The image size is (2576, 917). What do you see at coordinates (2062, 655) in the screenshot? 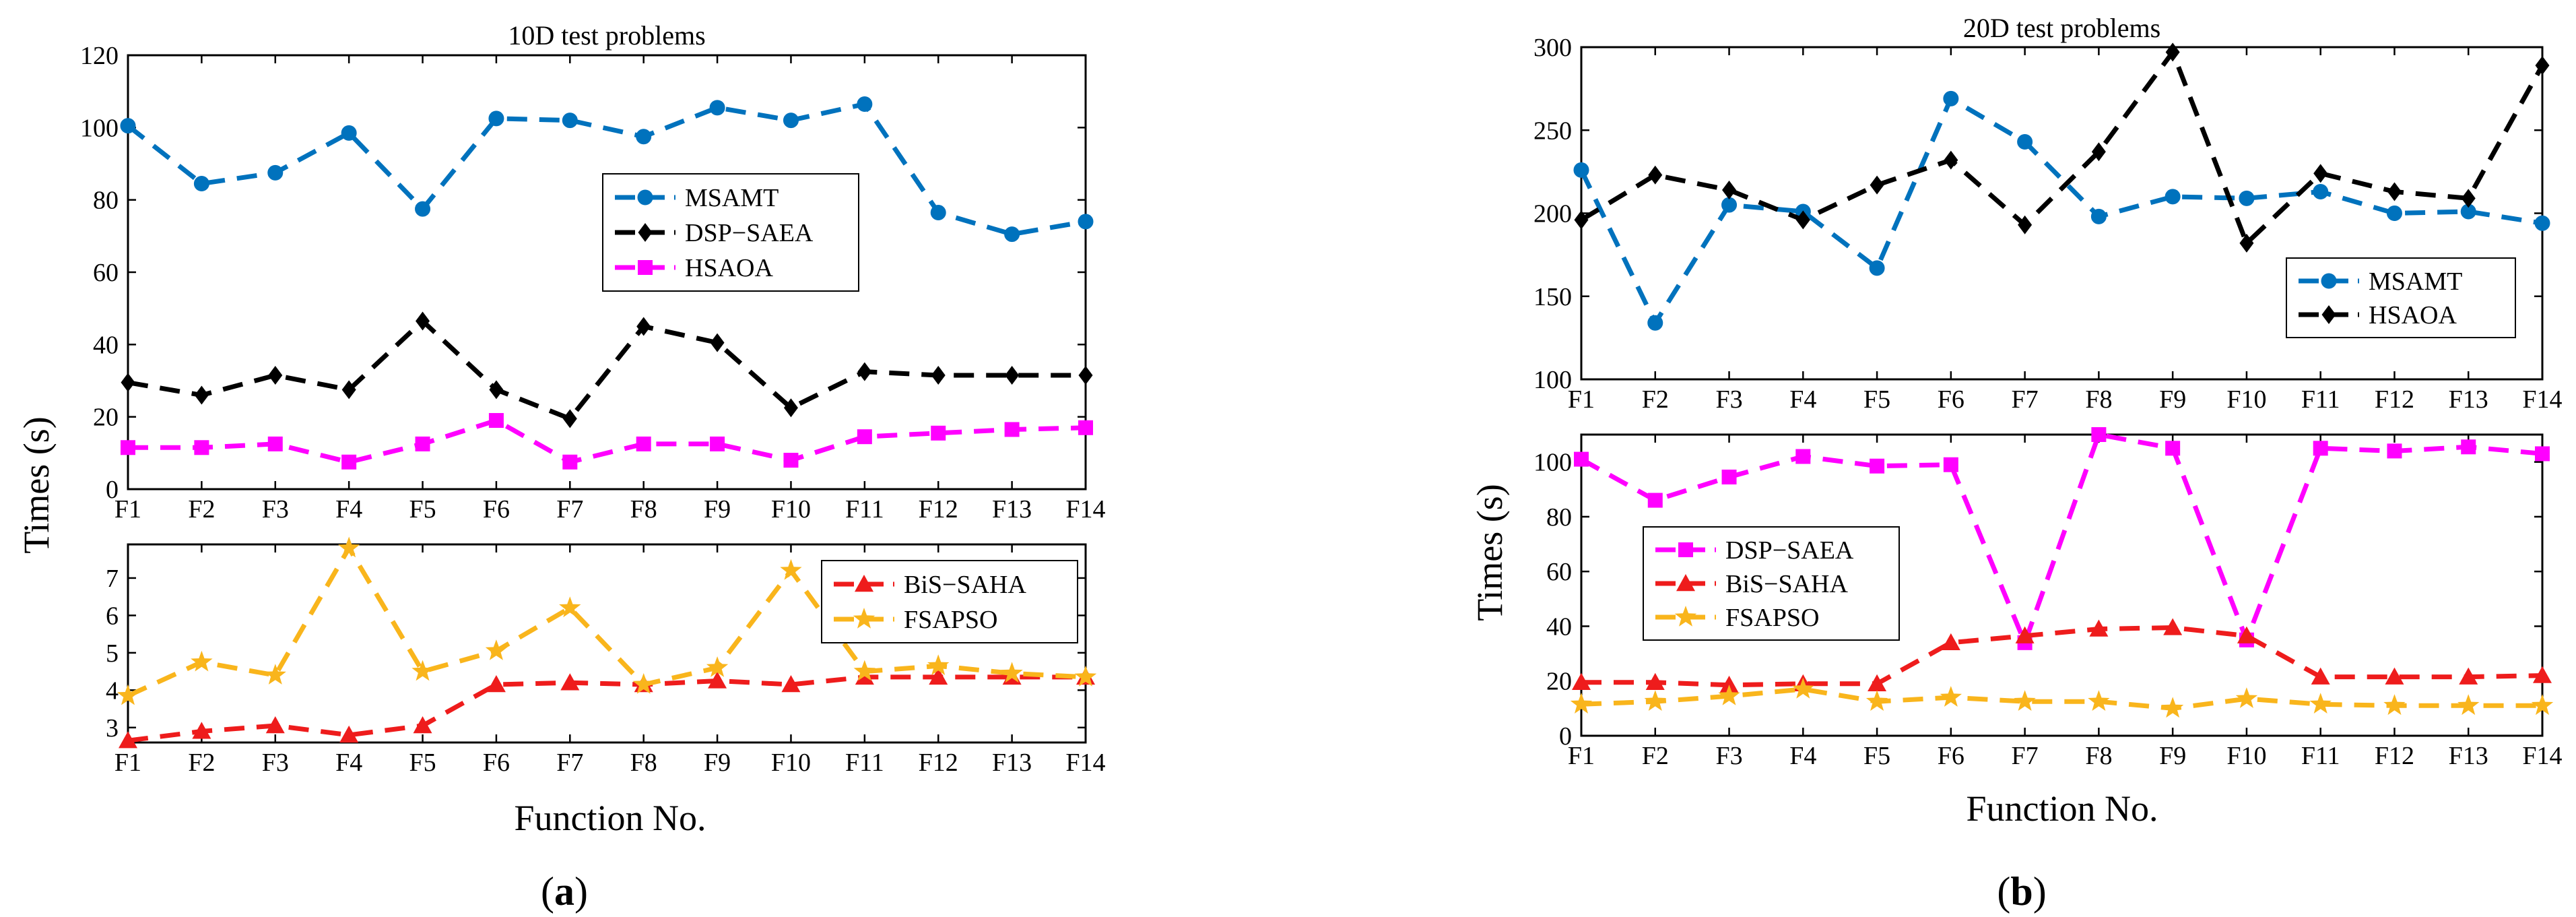
I see `series-bis-saha` at bounding box center [2062, 655].